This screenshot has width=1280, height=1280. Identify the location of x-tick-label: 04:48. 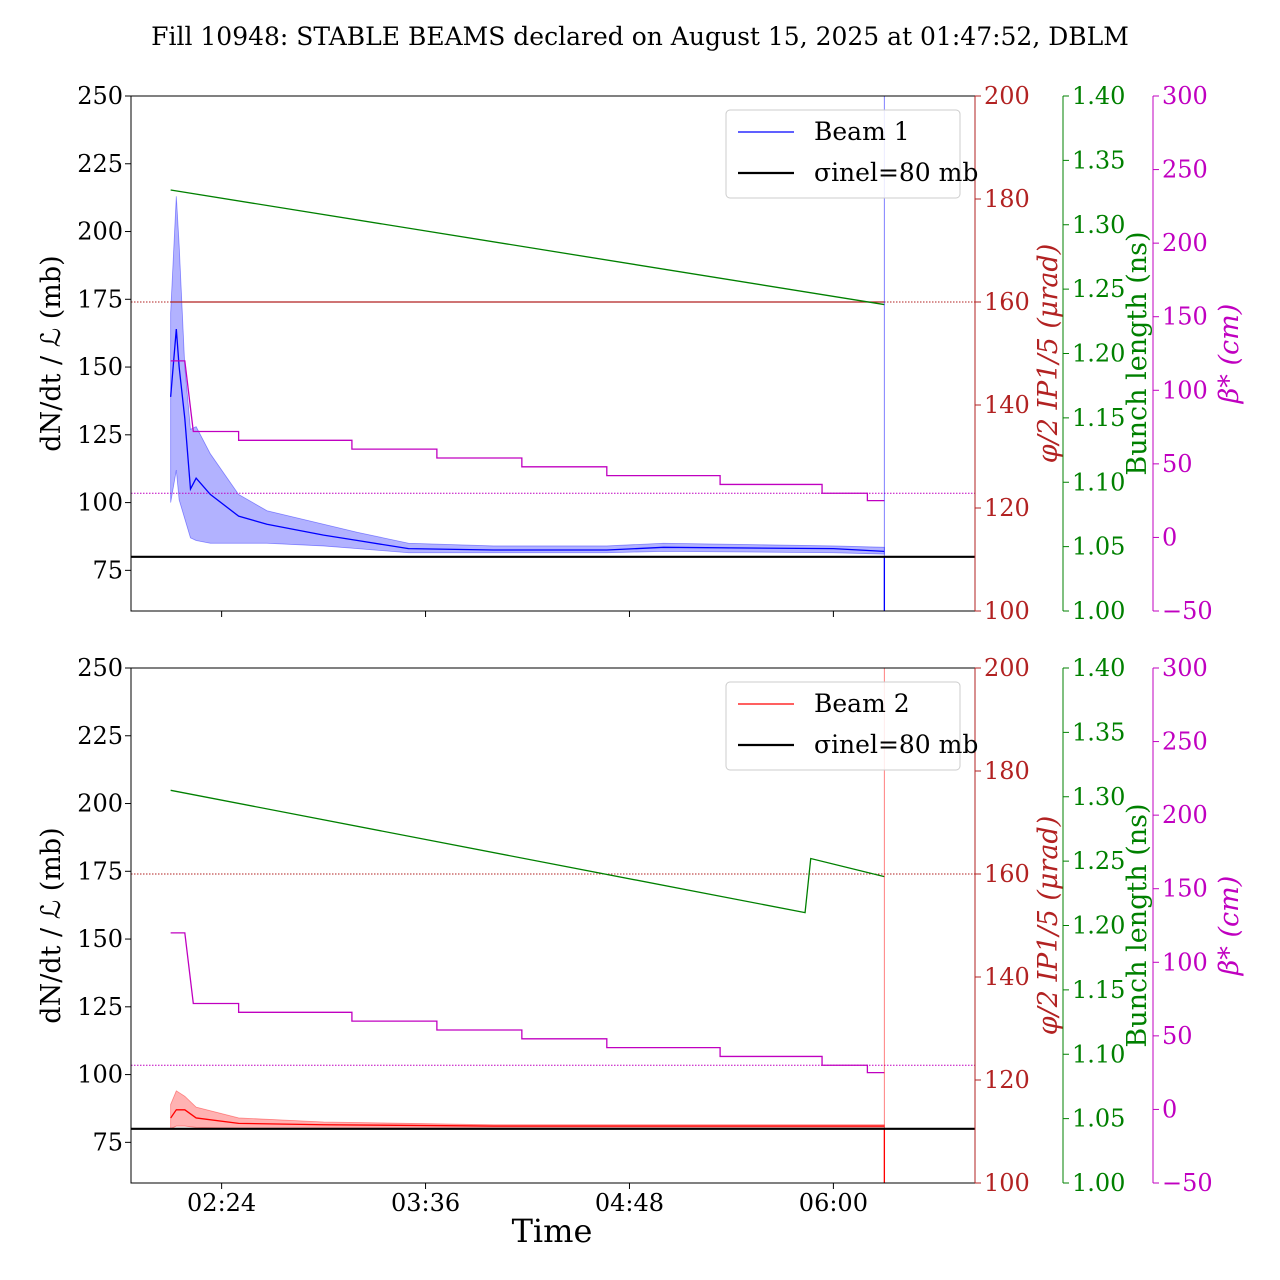
(629, 1203).